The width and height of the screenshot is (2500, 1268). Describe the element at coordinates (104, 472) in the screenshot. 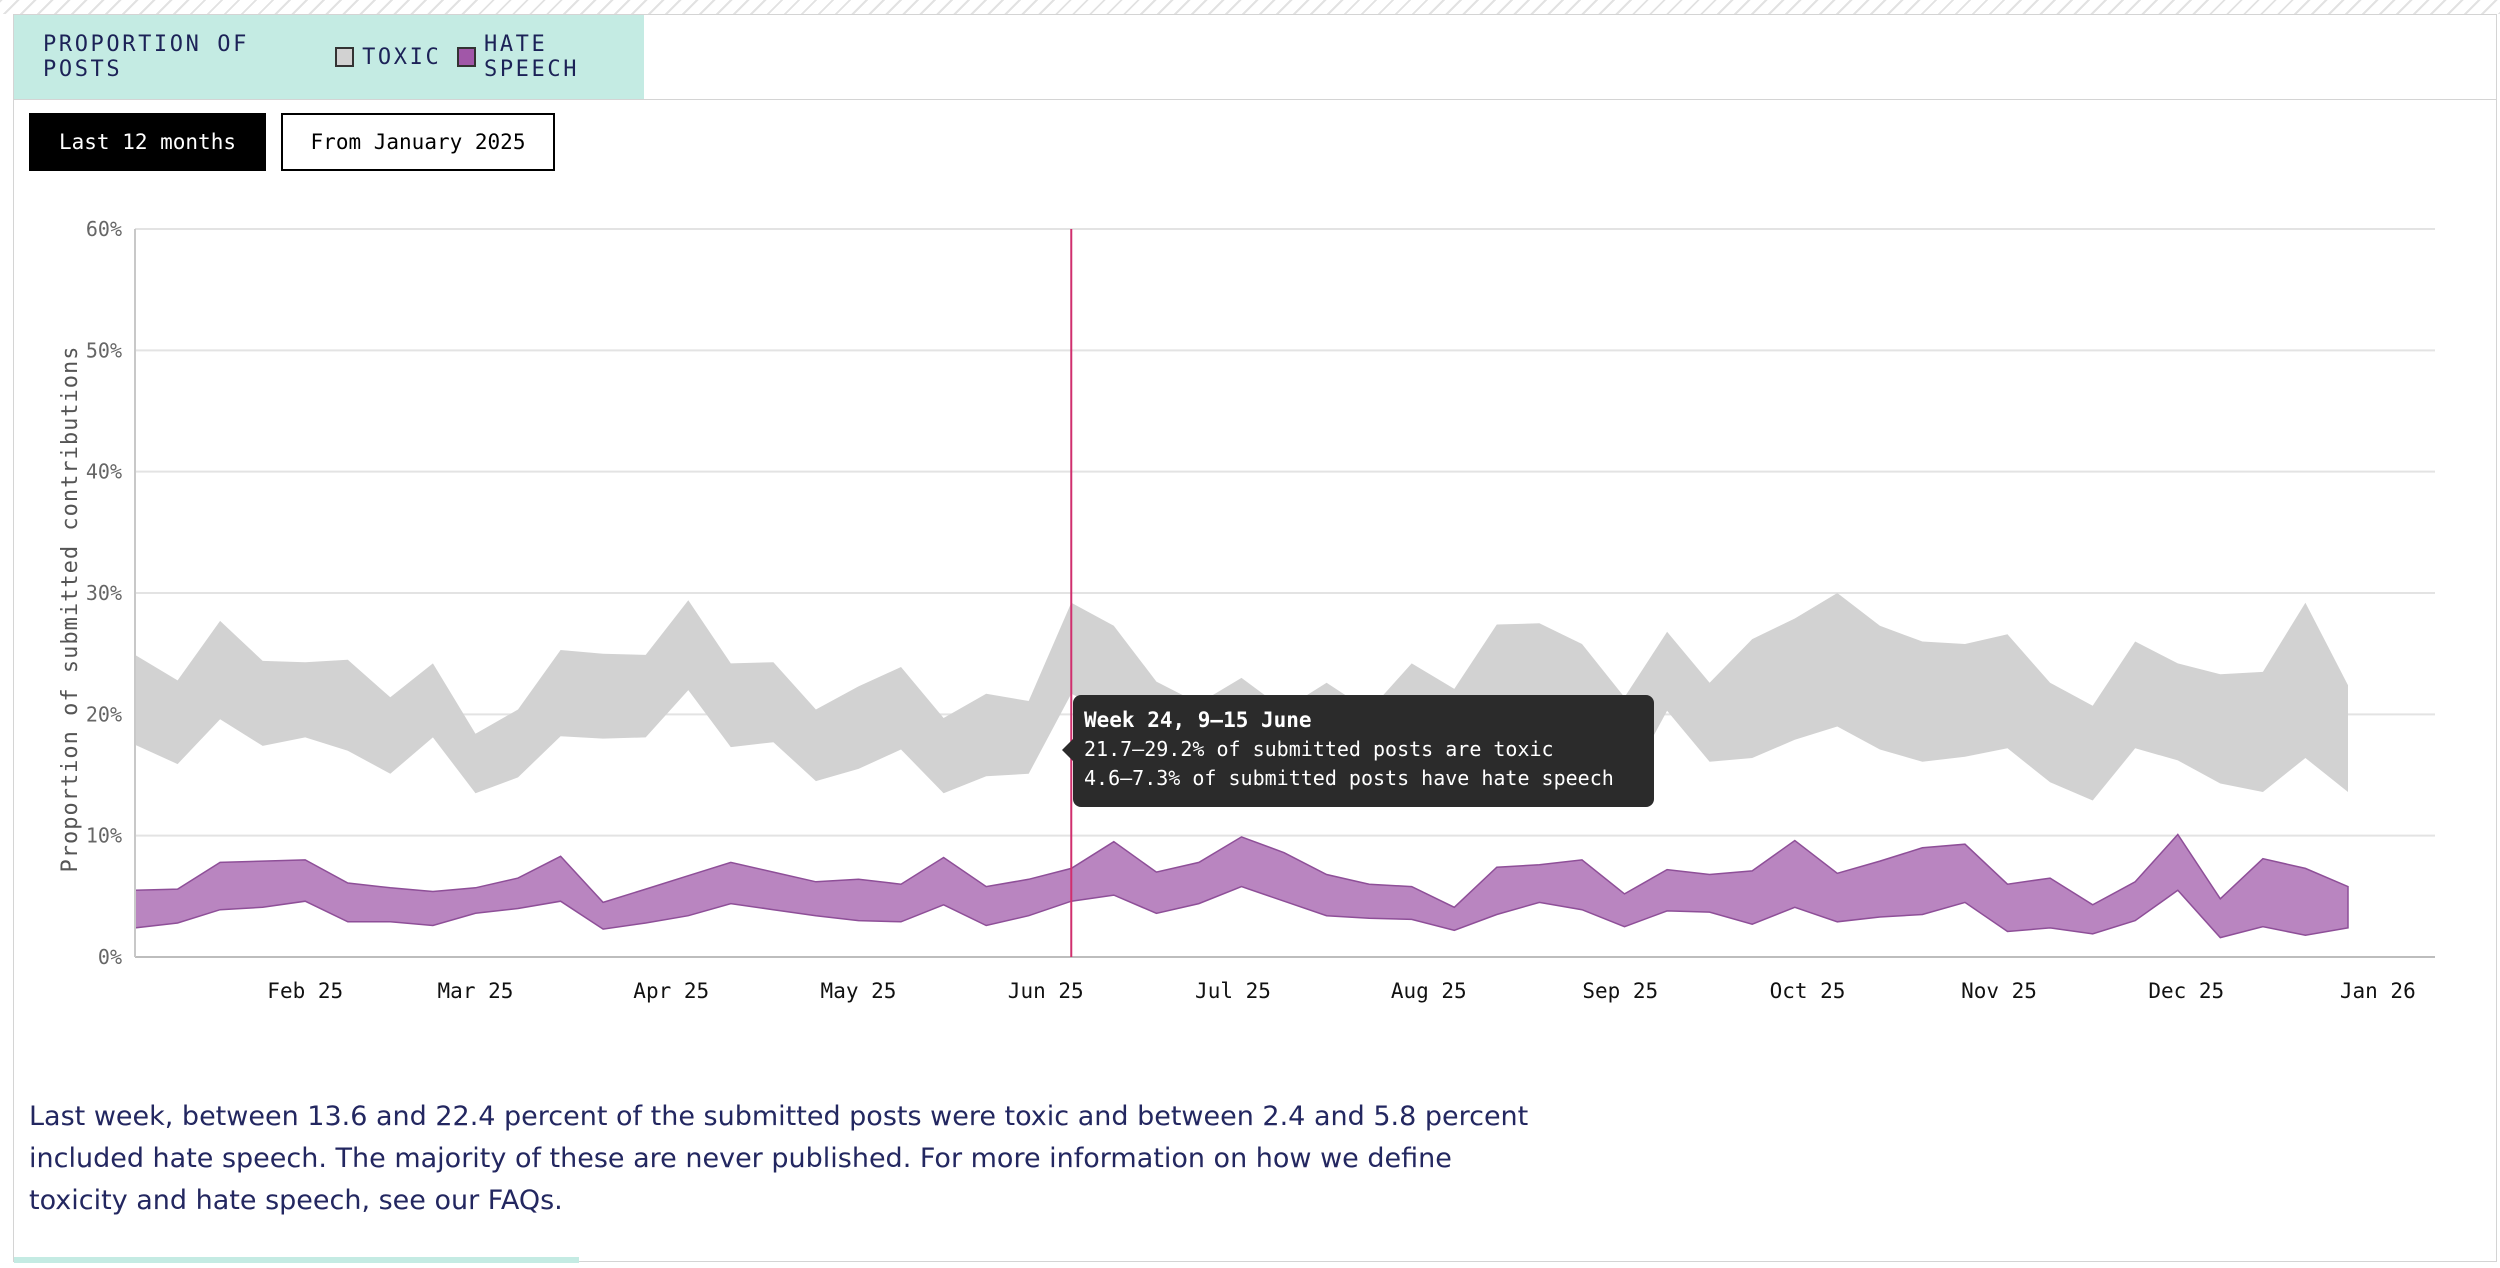

I see `y-tick-label: 40%` at that location.